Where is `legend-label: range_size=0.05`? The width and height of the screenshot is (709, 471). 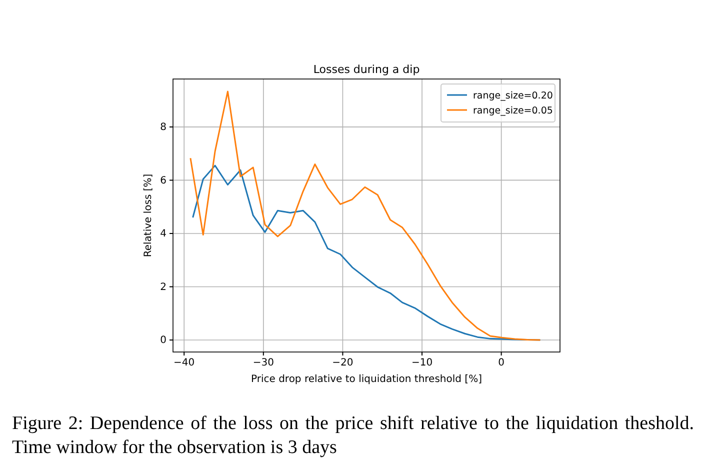 legend-label: range_size=0.05 is located at coordinates (513, 111).